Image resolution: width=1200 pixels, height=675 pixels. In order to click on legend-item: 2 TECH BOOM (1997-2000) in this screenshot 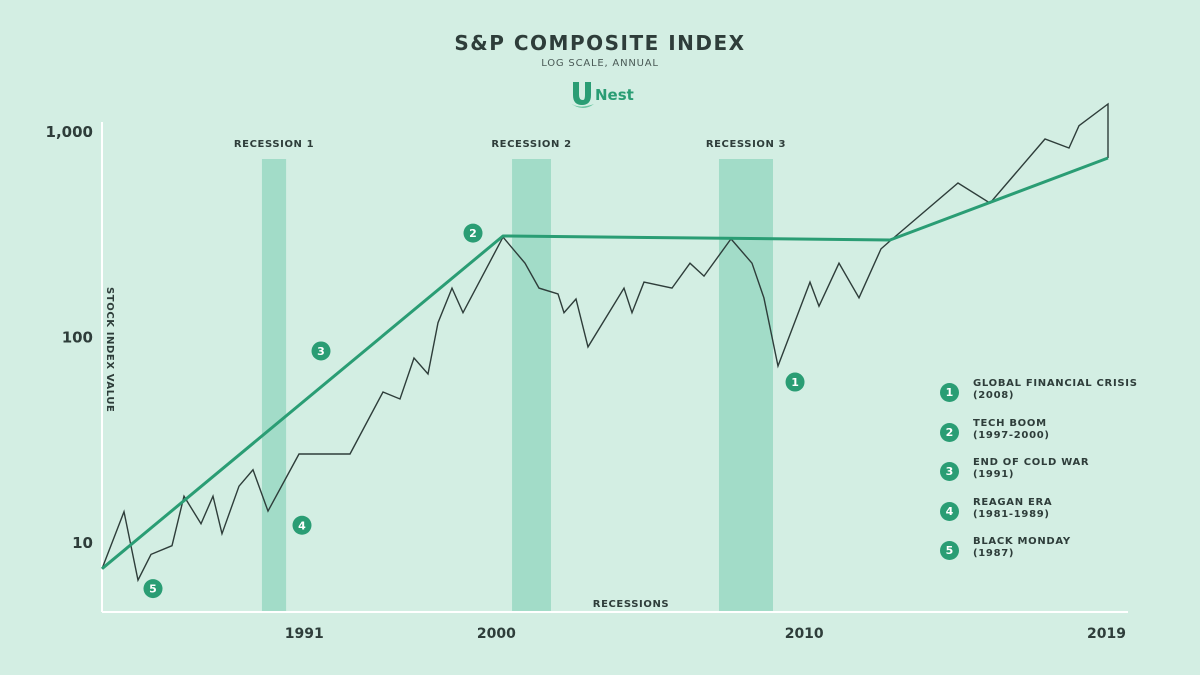, I will do `click(1065, 438)`.